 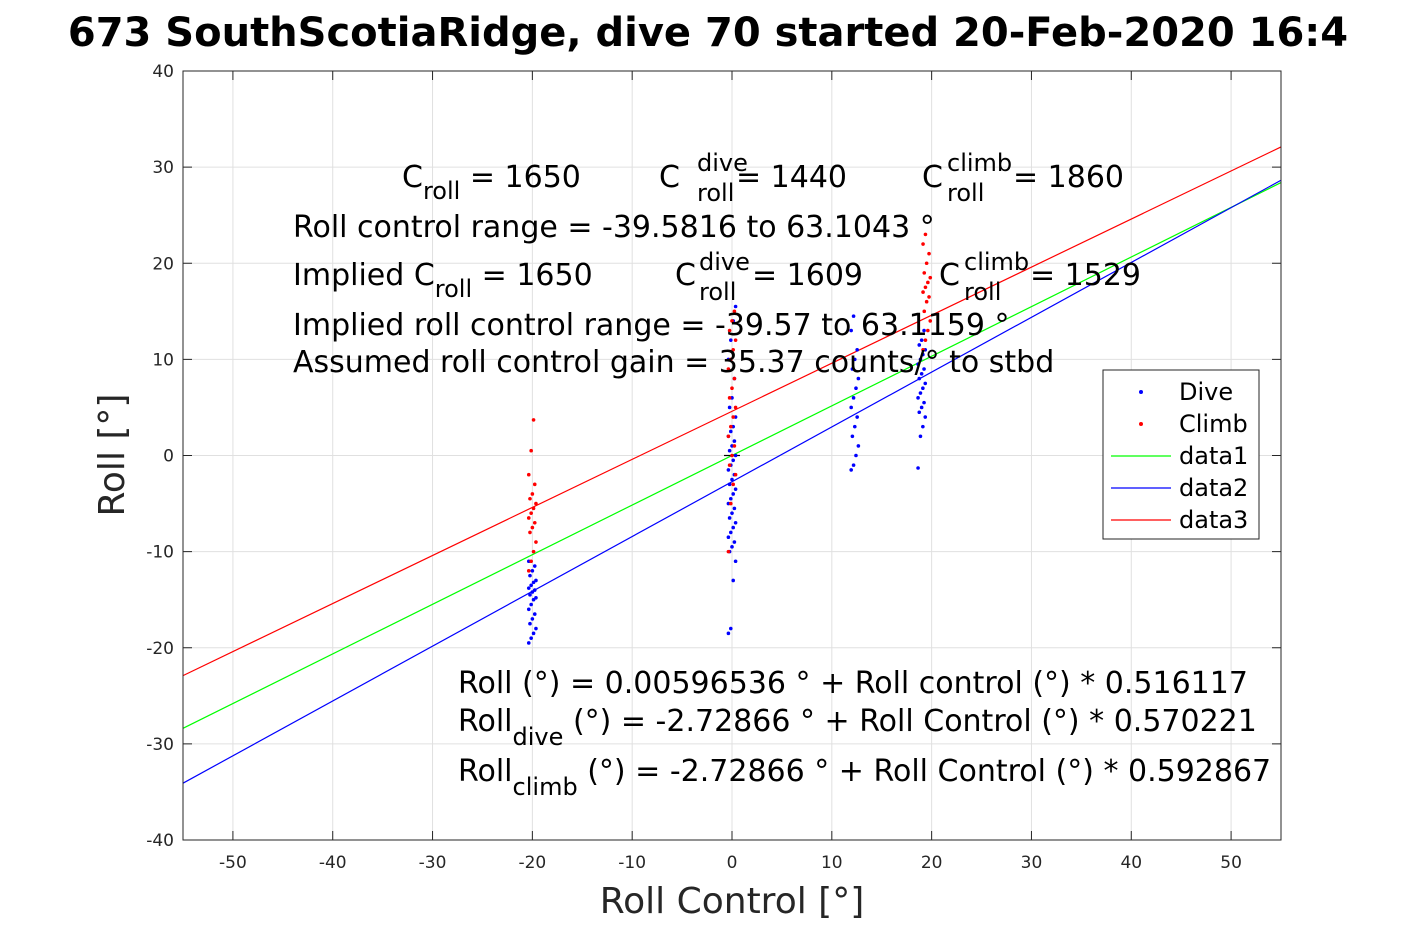 I want to click on annotation-implied-croll-dive: C, so click(x=685, y=275).